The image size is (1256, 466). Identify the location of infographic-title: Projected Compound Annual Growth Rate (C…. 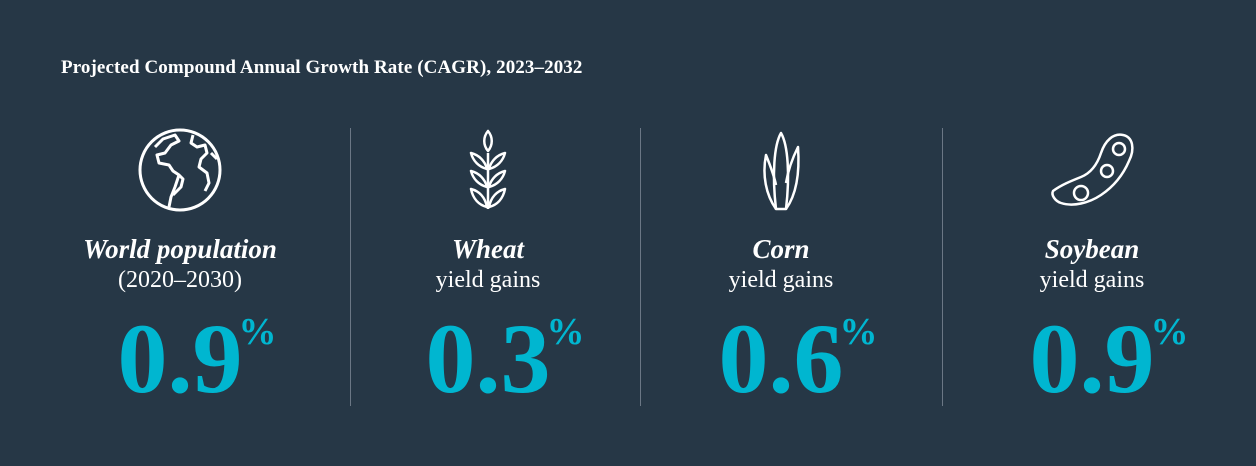
(322, 67).